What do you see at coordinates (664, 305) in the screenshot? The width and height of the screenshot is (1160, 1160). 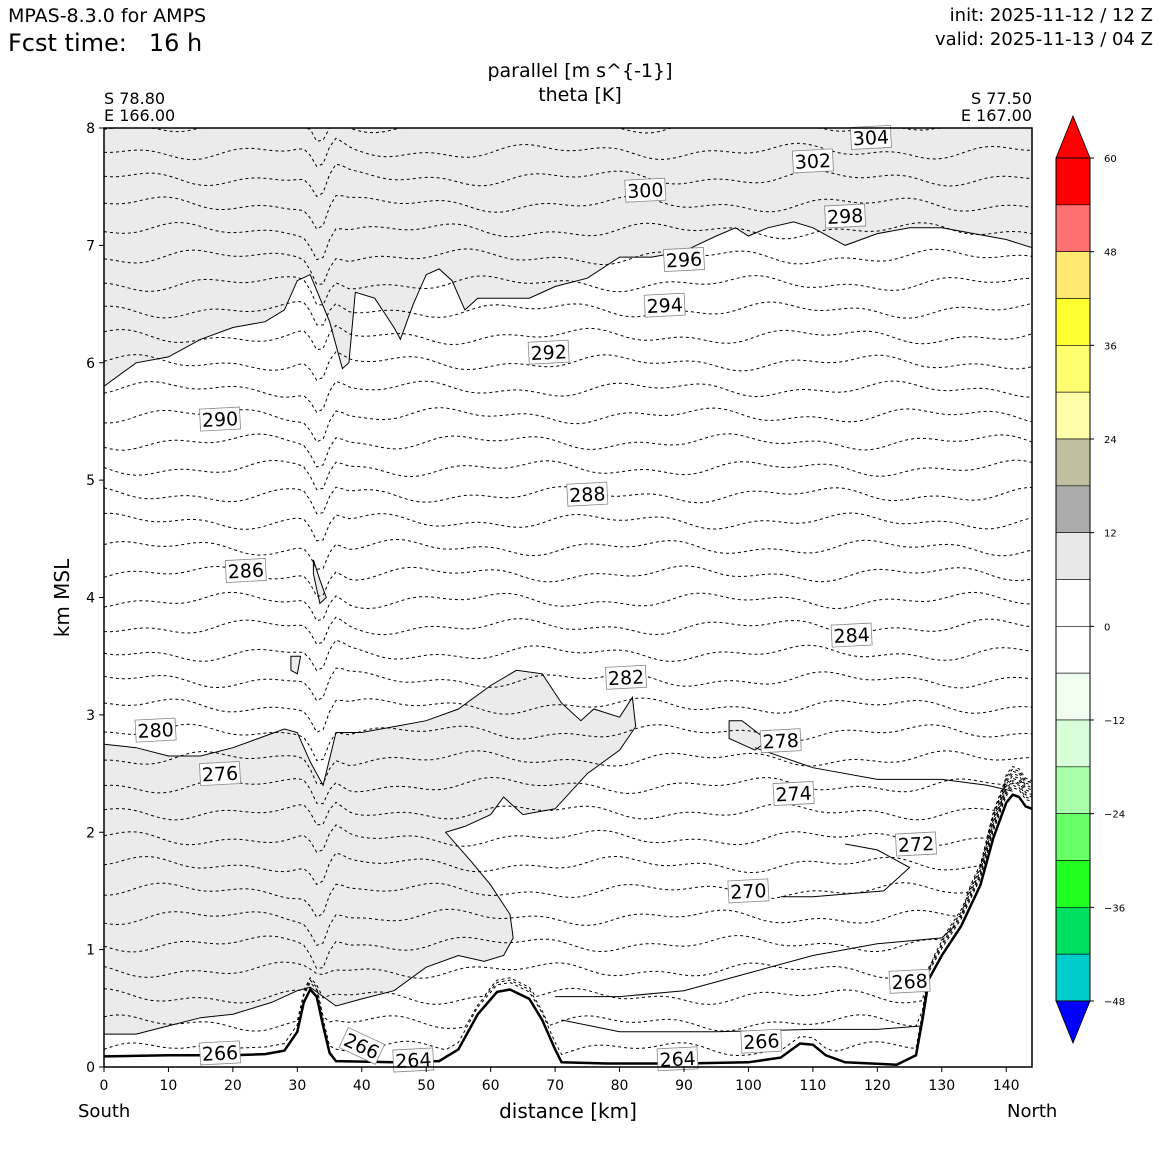 I see `theta-label: 294` at bounding box center [664, 305].